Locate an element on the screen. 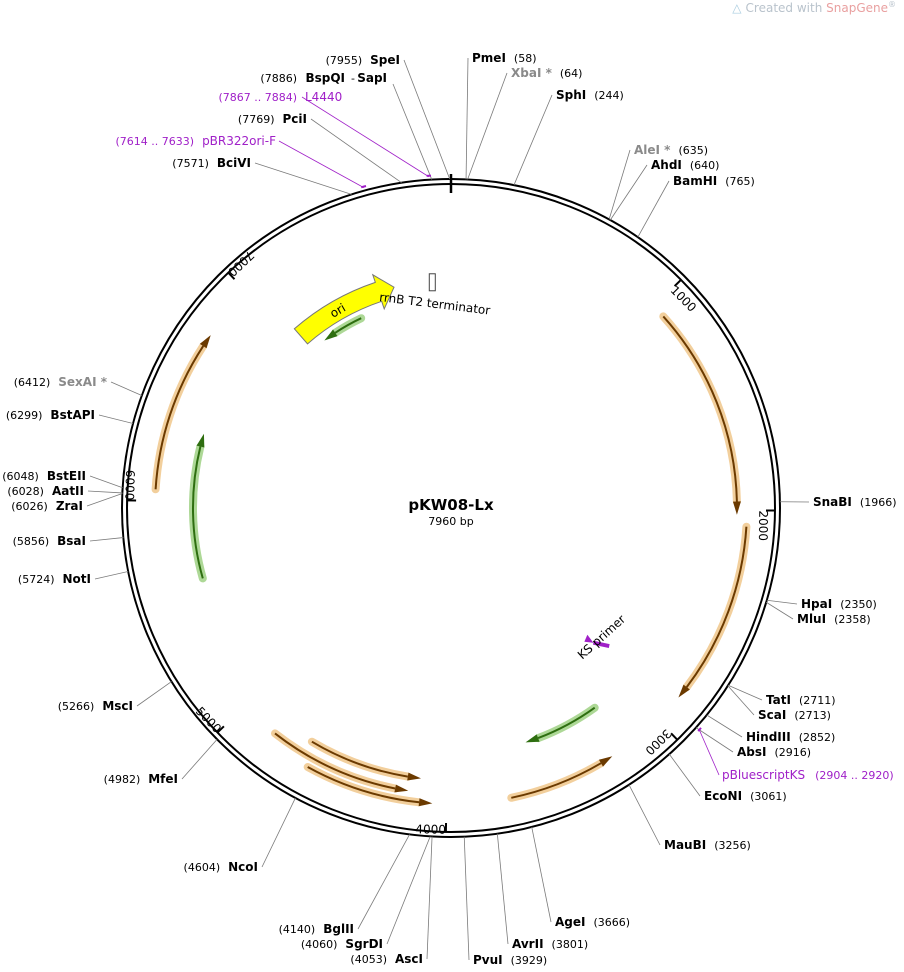  site-position: (2852) is located at coordinates (817, 737).